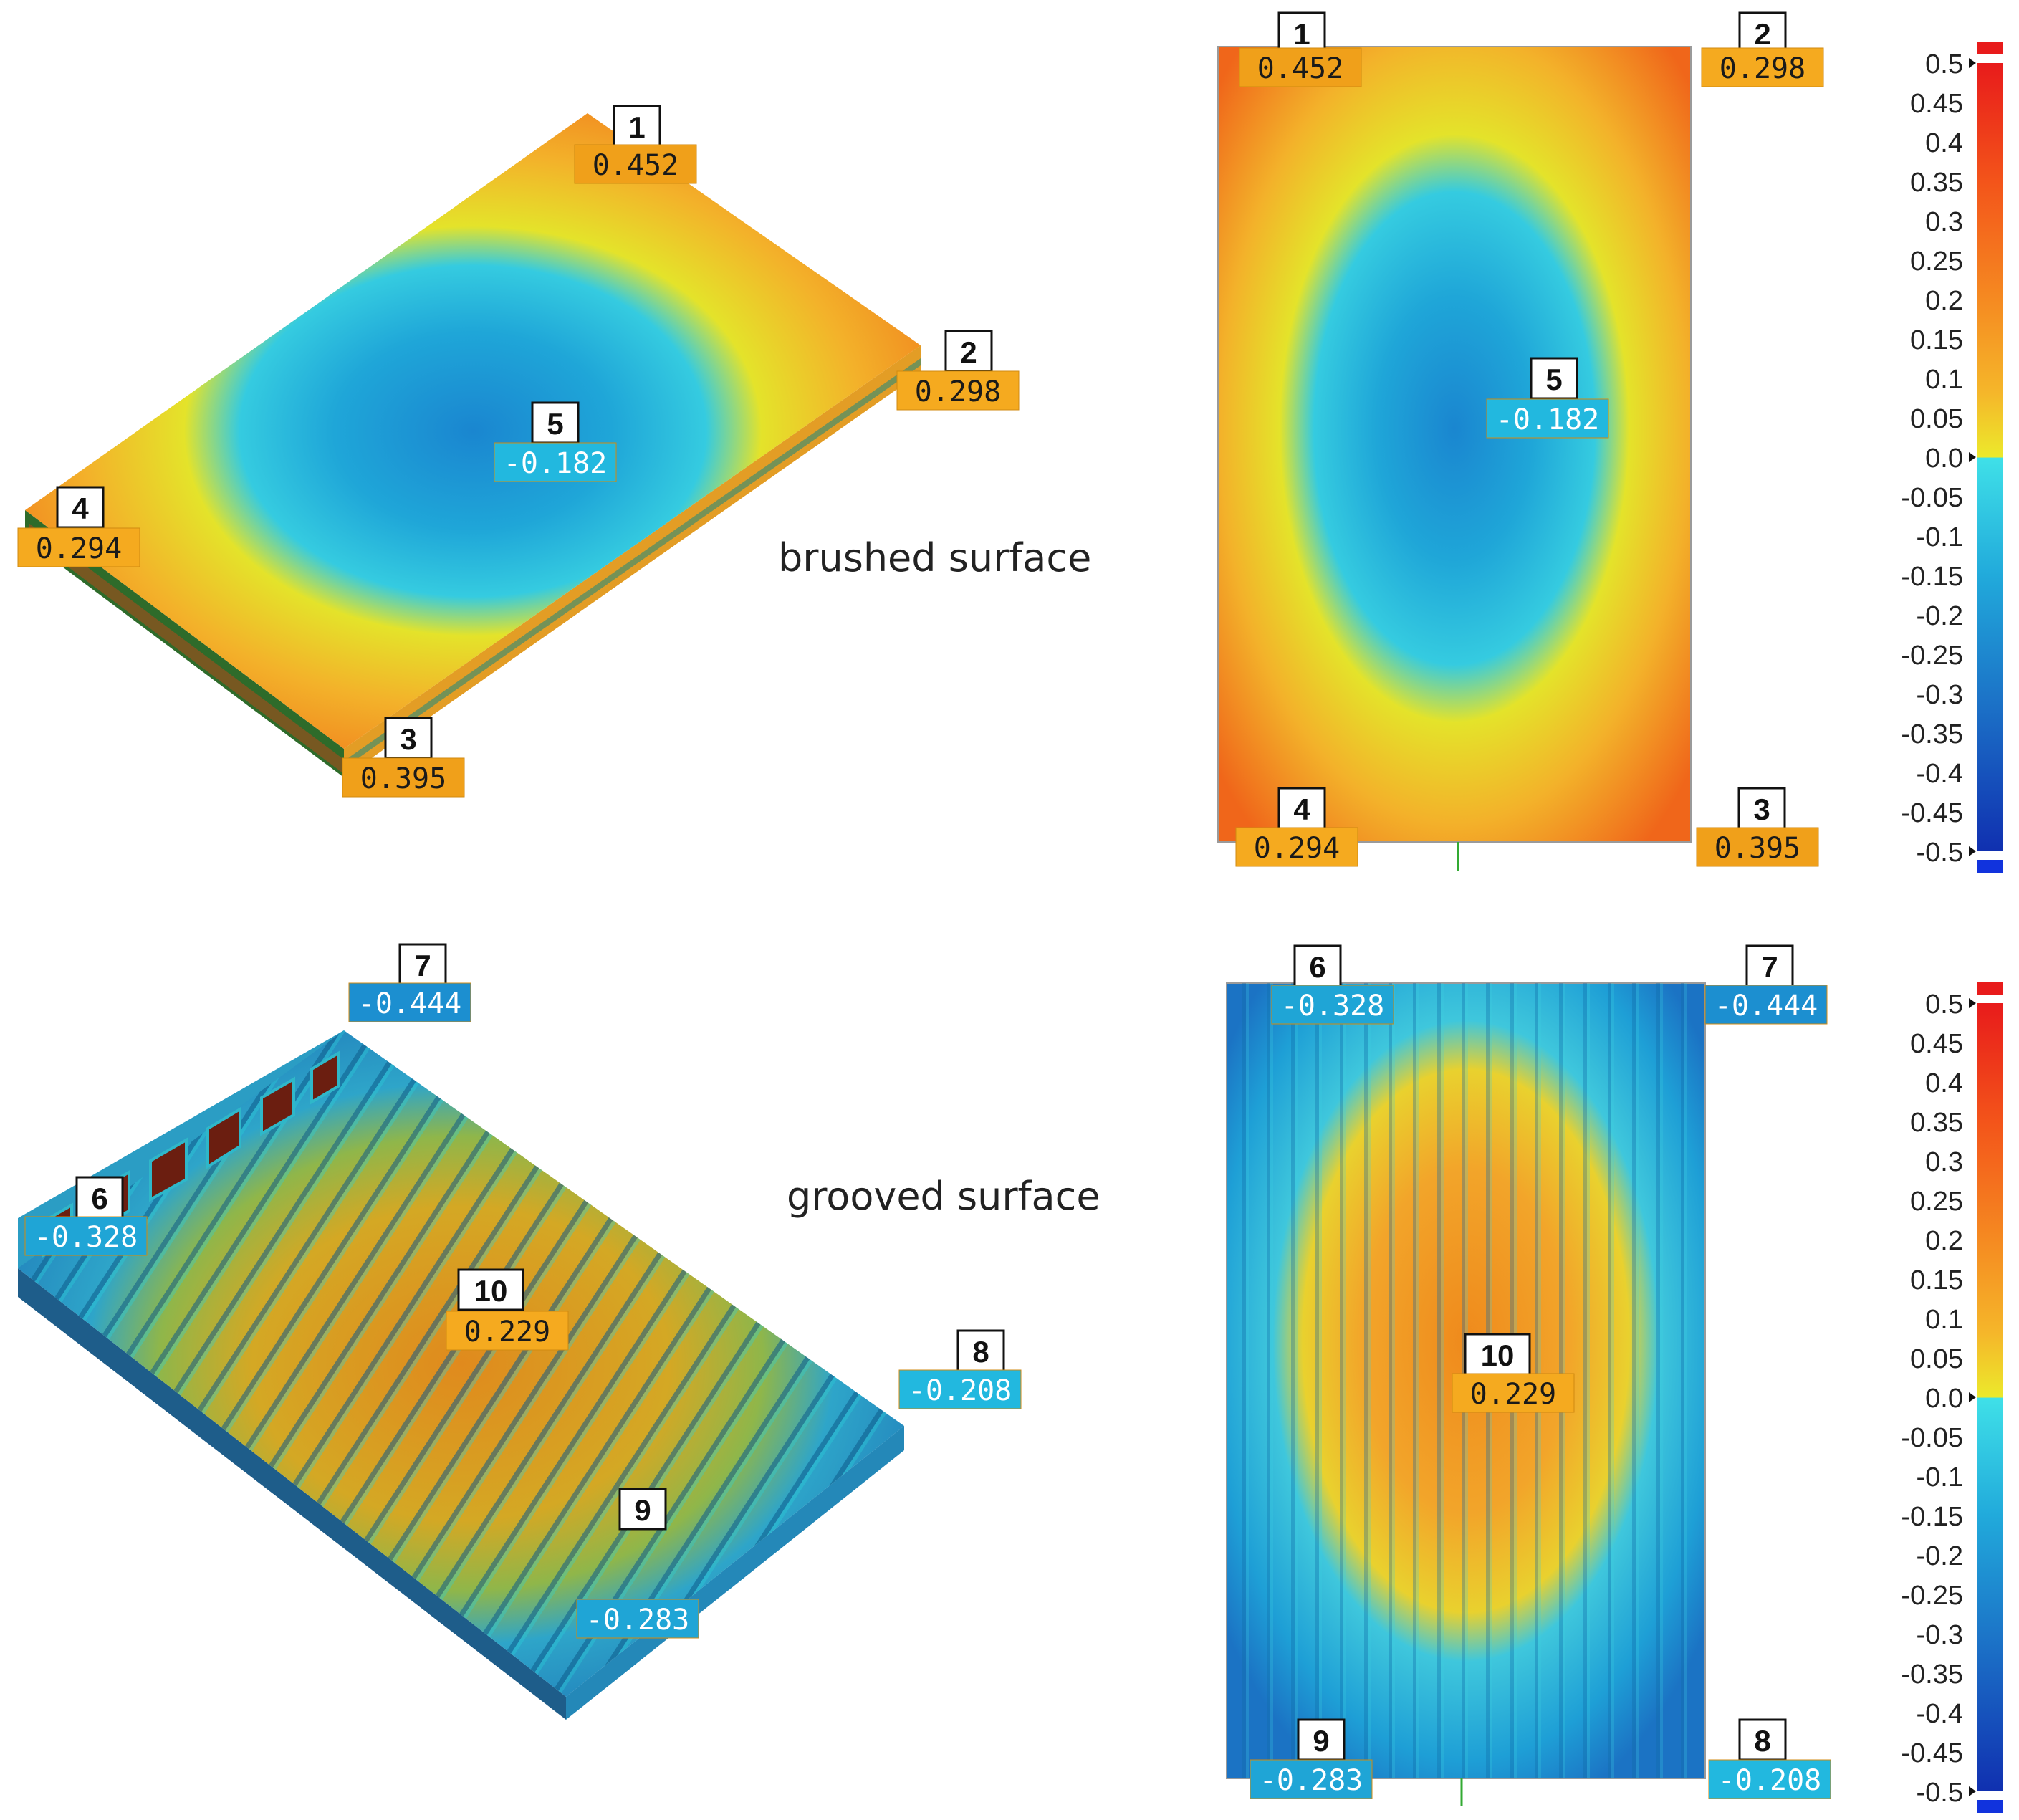 This screenshot has width=2019, height=1820. I want to click on colorbar-tick-brushed: -0.25, so click(1932, 656).